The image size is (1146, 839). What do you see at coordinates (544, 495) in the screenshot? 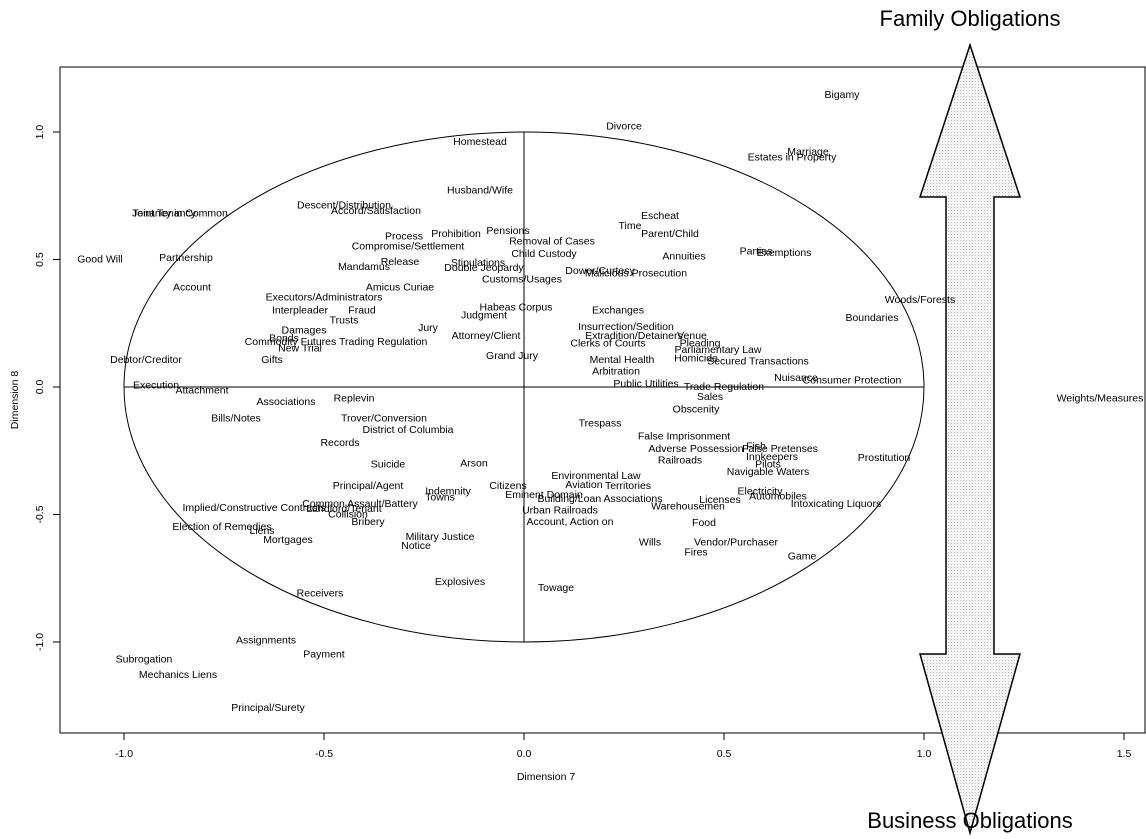
I see `point-label: Eminent Domain` at bounding box center [544, 495].